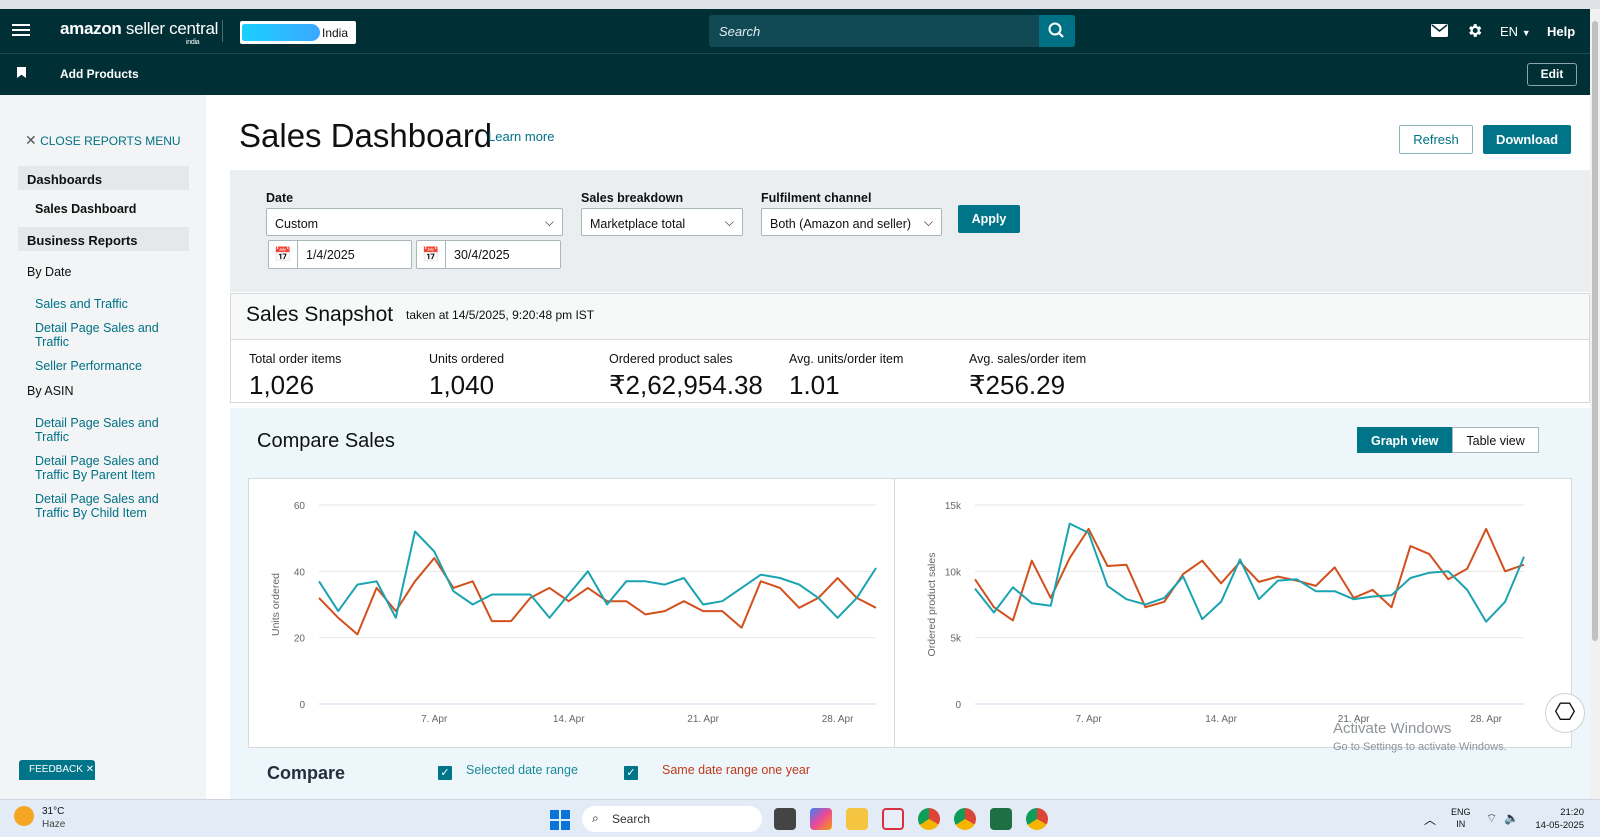 The width and height of the screenshot is (1600, 837). Describe the element at coordinates (281, 32) in the screenshot. I see `redacted-account-name` at that location.